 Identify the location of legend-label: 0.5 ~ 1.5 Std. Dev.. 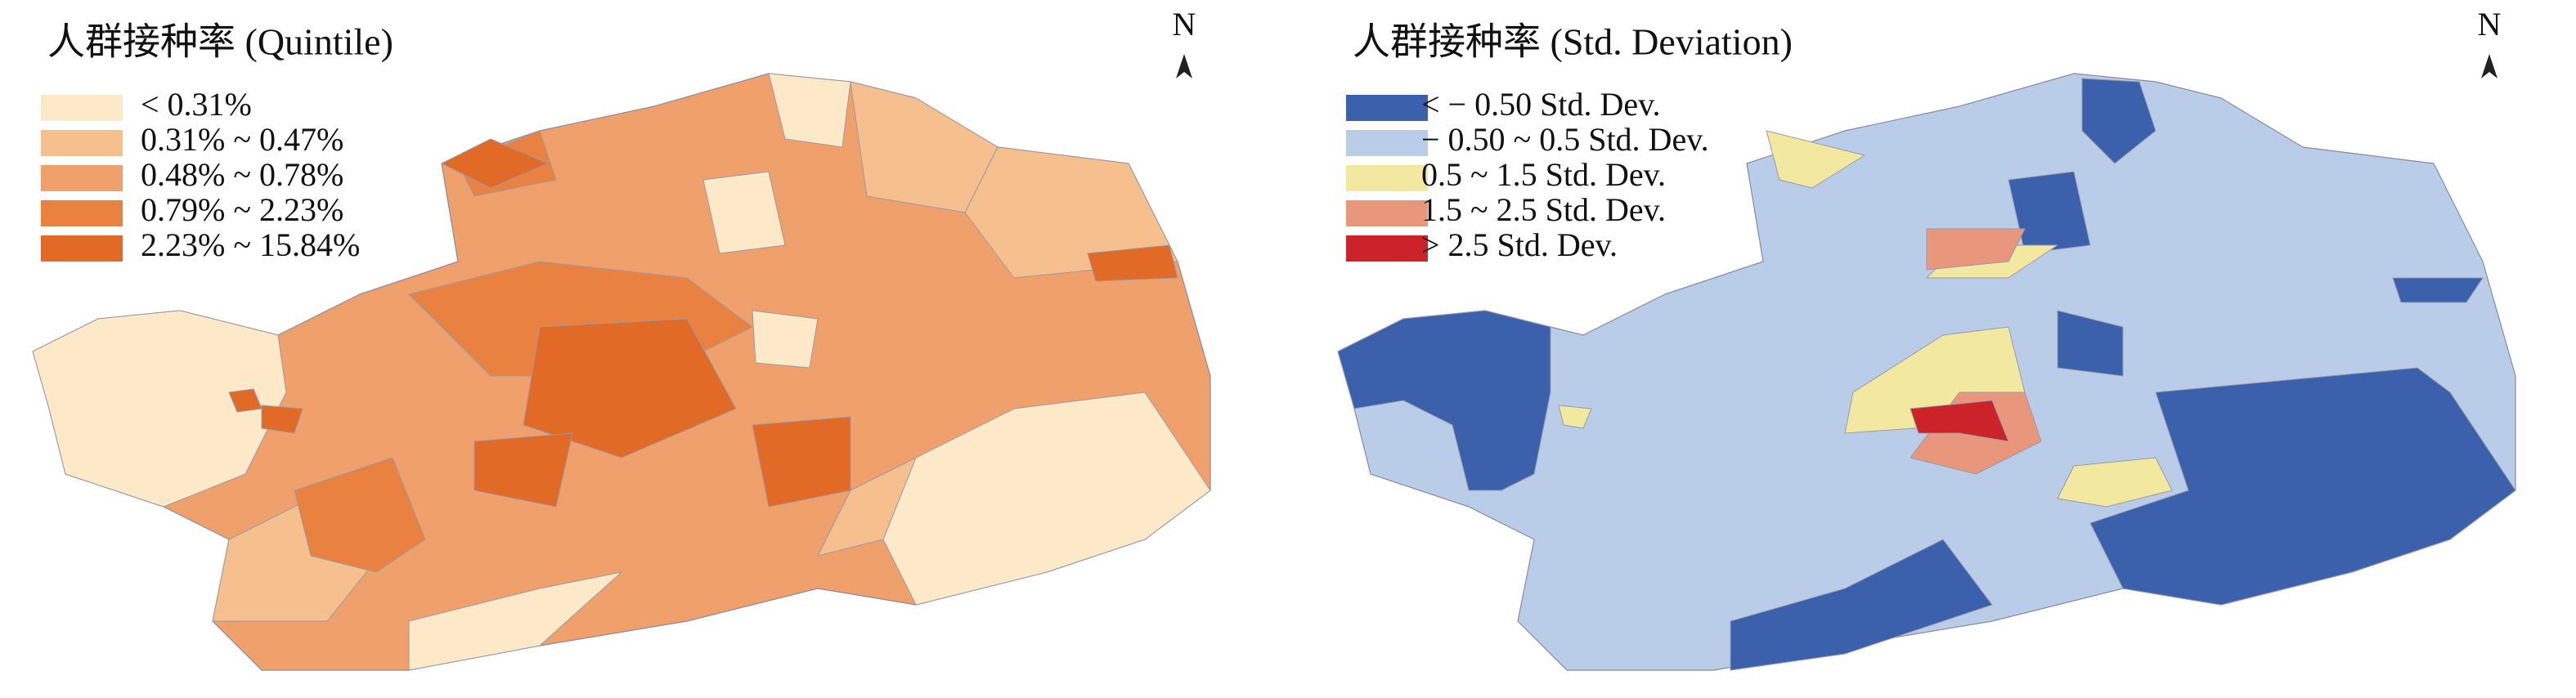
(1543, 174).